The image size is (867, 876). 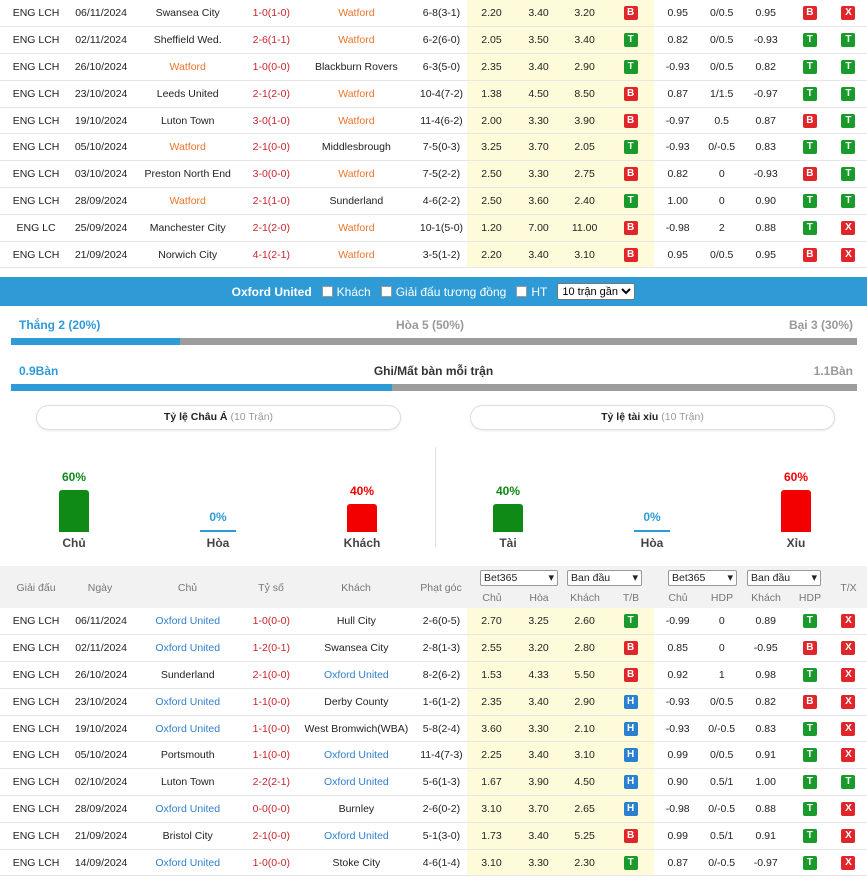 What do you see at coordinates (188, 40) in the screenshot?
I see `cell-home-team: Sheffield Wed.` at bounding box center [188, 40].